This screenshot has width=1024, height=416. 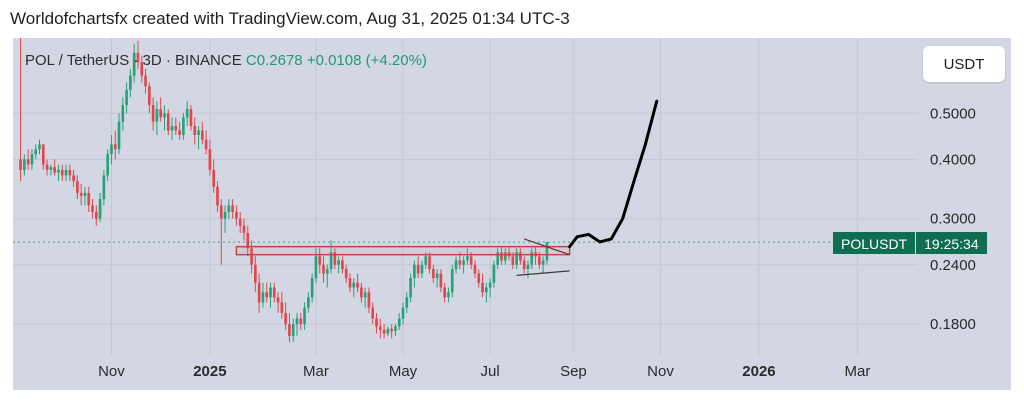 What do you see at coordinates (279, 60) in the screenshot?
I see `close-value: 0.2678` at bounding box center [279, 60].